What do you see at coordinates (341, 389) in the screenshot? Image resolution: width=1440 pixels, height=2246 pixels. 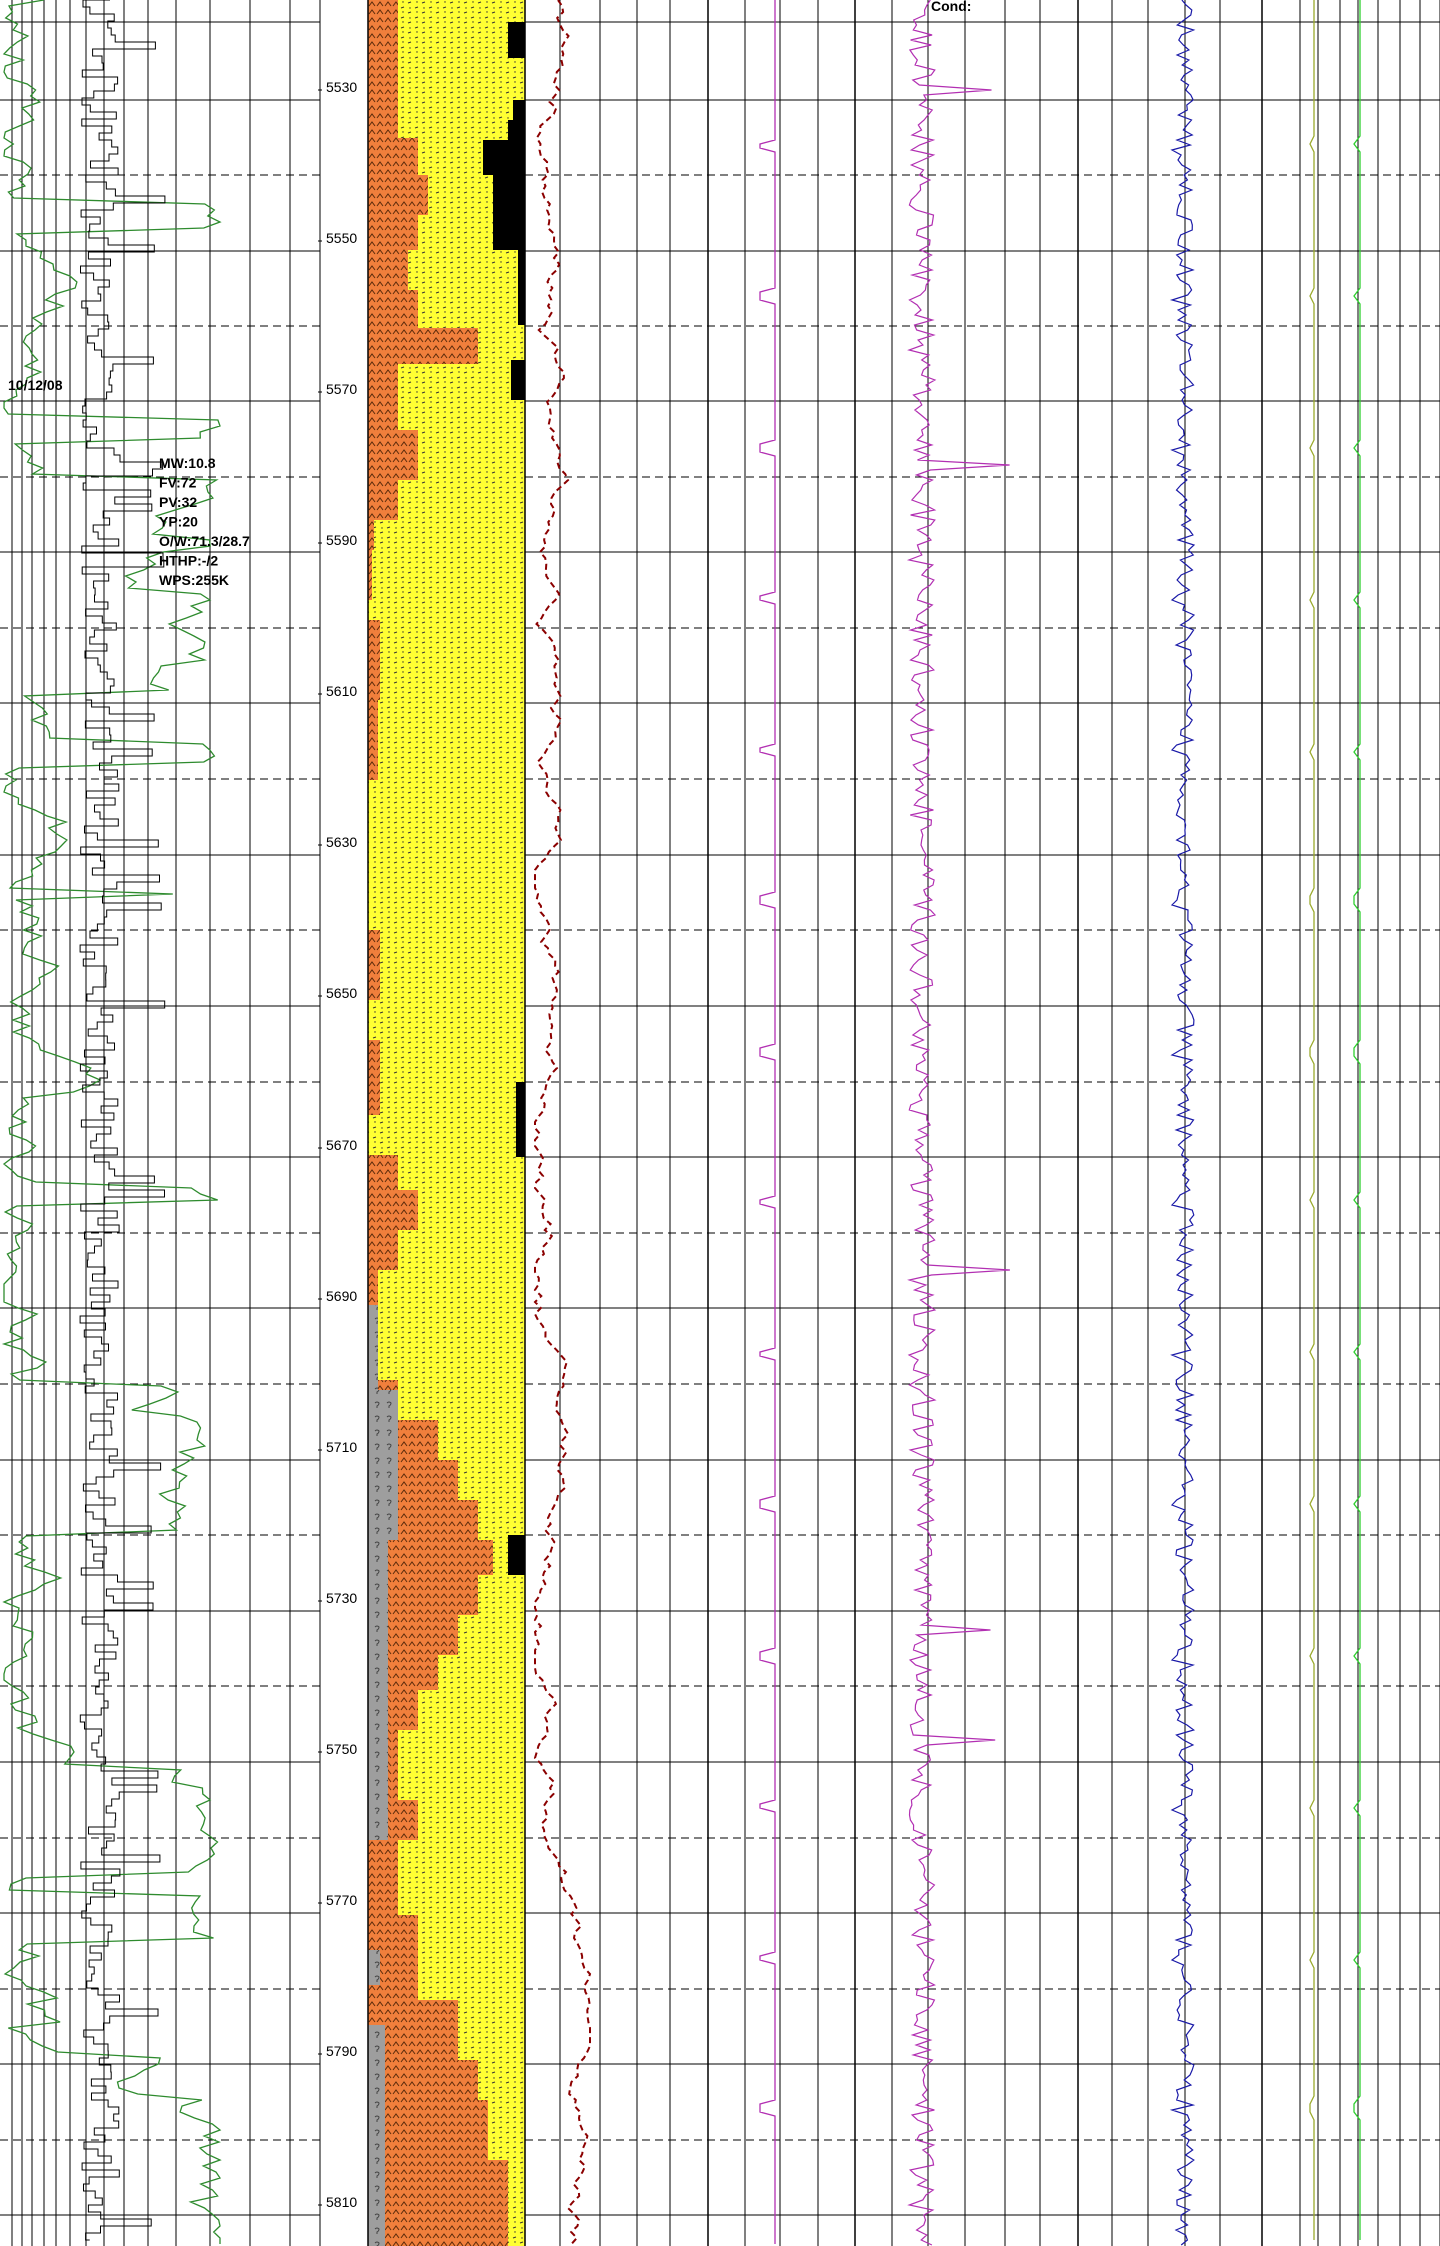 I see `depth-label: 5570` at bounding box center [341, 389].